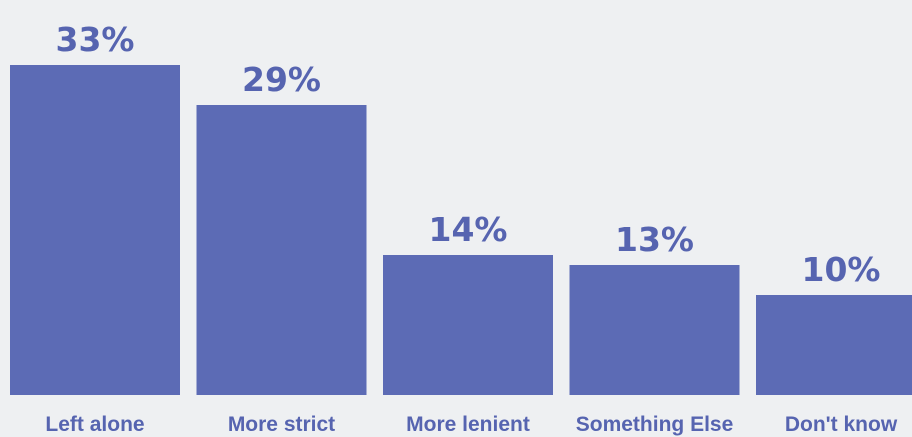  Describe the element at coordinates (468, 424) in the screenshot. I see `x-tick-label: More lenient` at that location.